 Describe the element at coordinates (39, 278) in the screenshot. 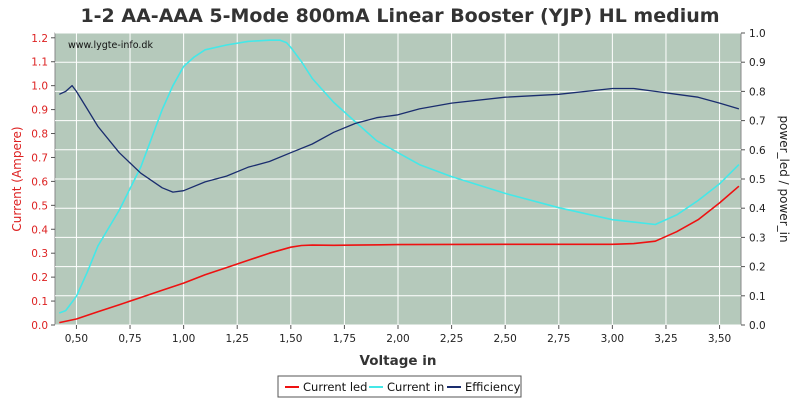

I see `y-left-tick-label: 0.2` at that location.